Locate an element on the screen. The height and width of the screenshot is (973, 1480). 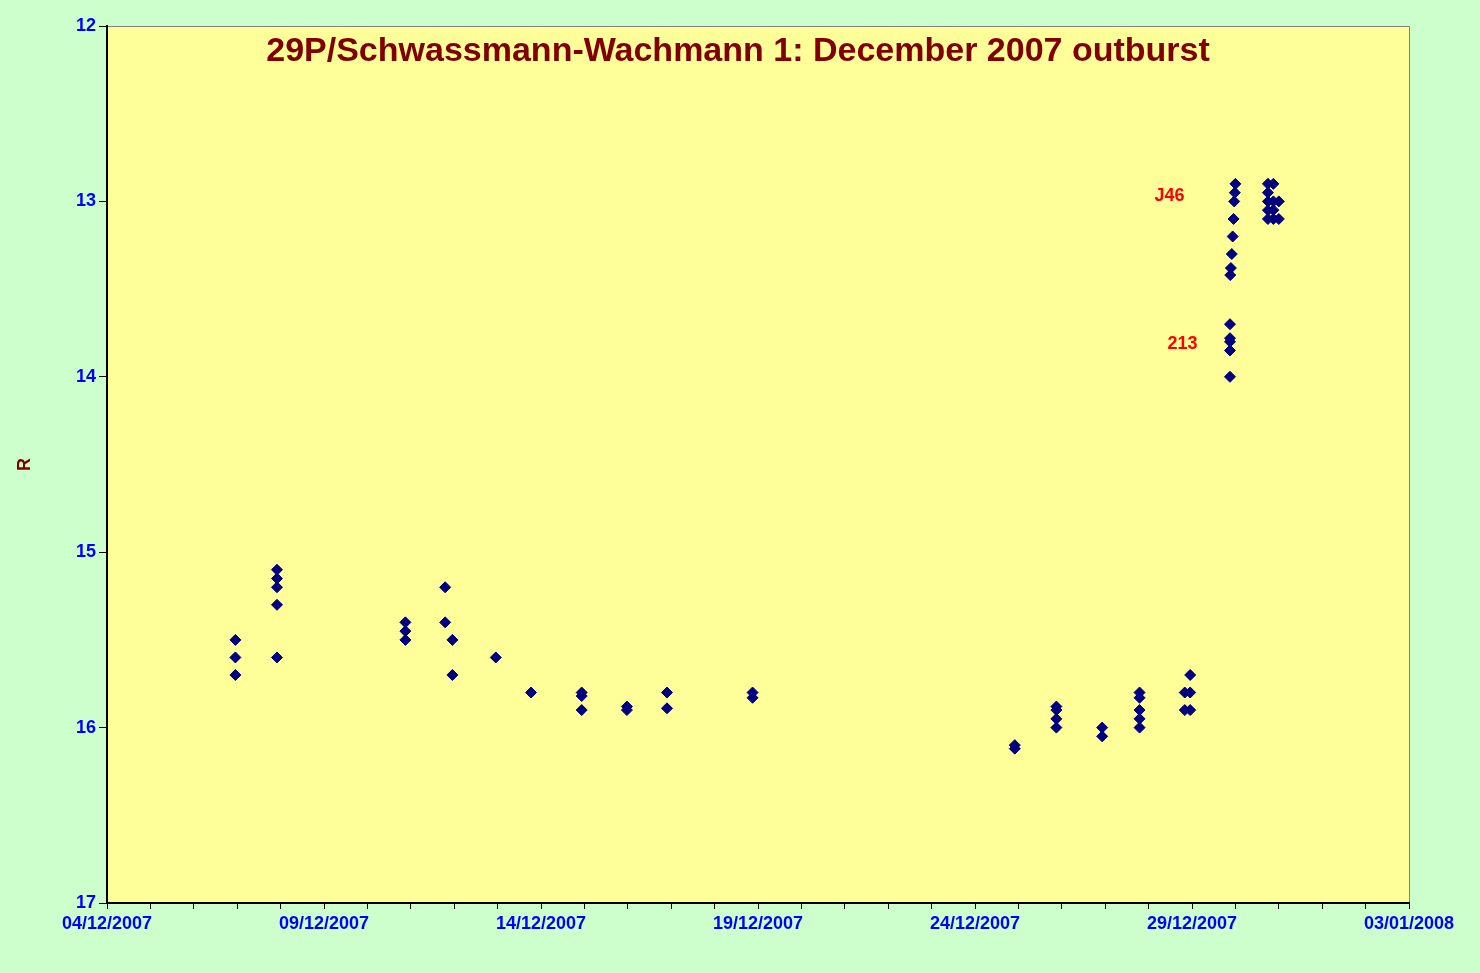
annotation: 213 is located at coordinates (1182, 343).